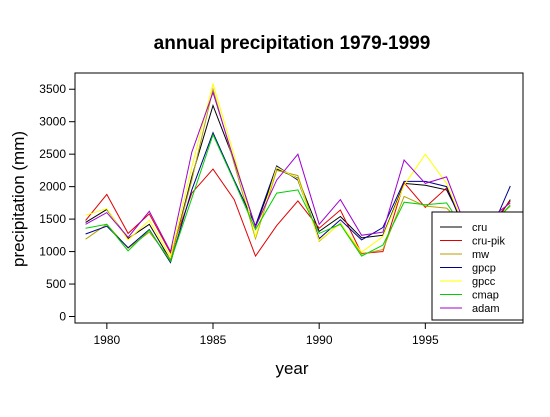 The width and height of the screenshot is (550, 417). I want to click on y-tick-label: 3500, so click(52, 89).